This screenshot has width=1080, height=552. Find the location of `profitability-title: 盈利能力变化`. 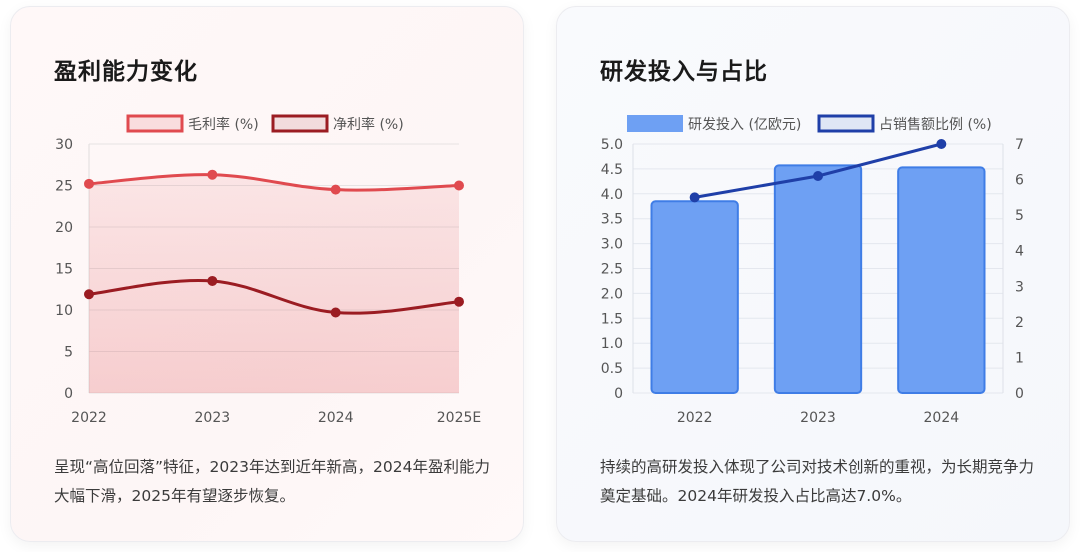

profitability-title: 盈利能力变化 is located at coordinates (126, 72).